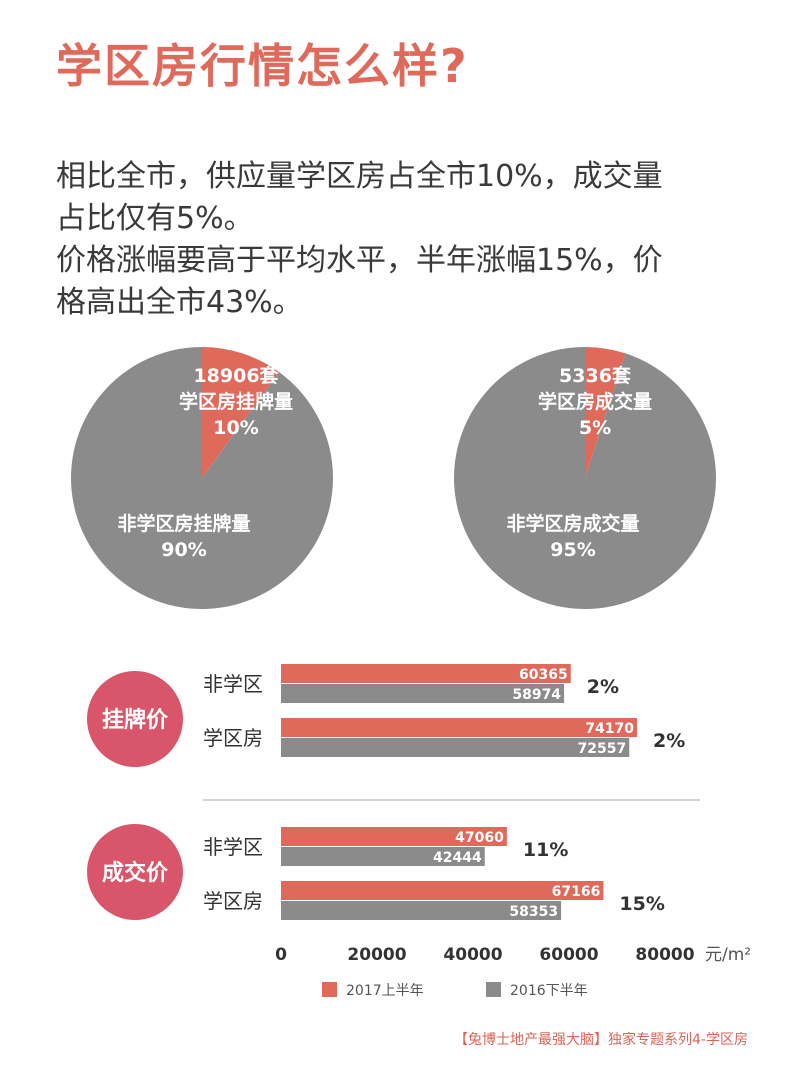 The height and width of the screenshot is (1067, 800). I want to click on pie-slice-label: 10%, so click(235, 428).